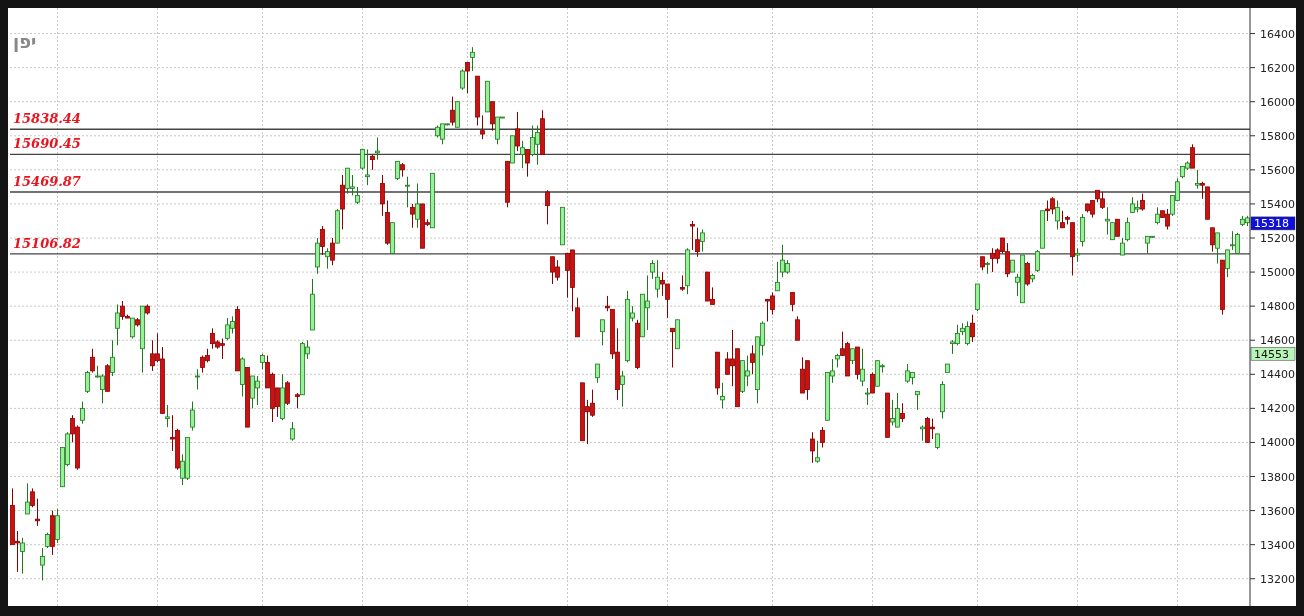 The width and height of the screenshot is (1304, 616). What do you see at coordinates (1277, 273) in the screenshot?
I see `y-tick-label: 15000` at bounding box center [1277, 273].